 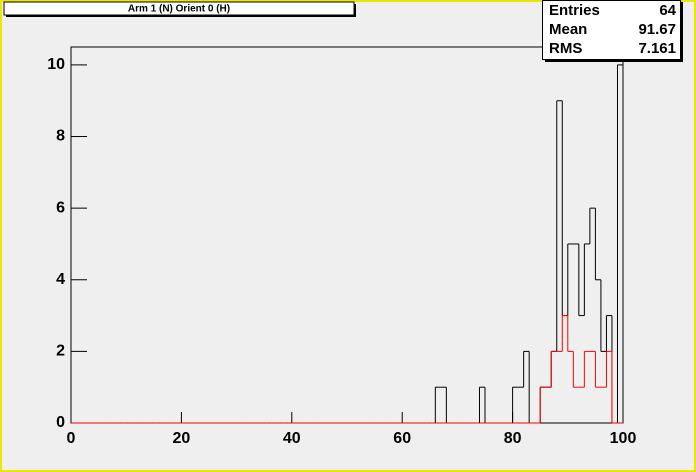 What do you see at coordinates (402, 438) in the screenshot?
I see `x-tick-label: 60` at bounding box center [402, 438].